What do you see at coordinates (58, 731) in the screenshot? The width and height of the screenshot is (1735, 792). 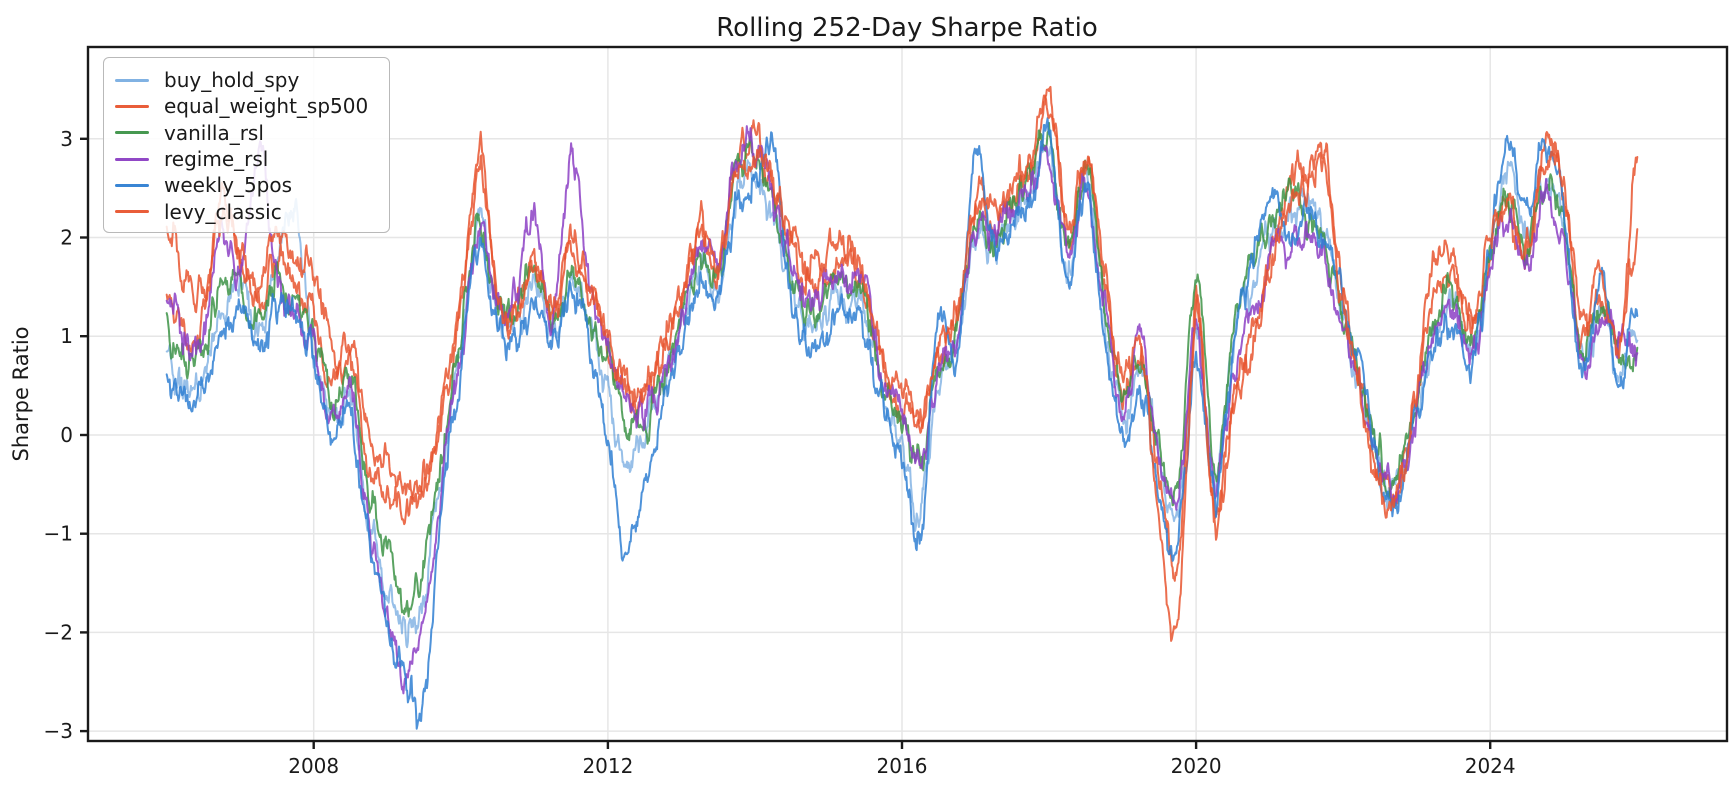 I see `y-tick-label: −3` at bounding box center [58, 731].